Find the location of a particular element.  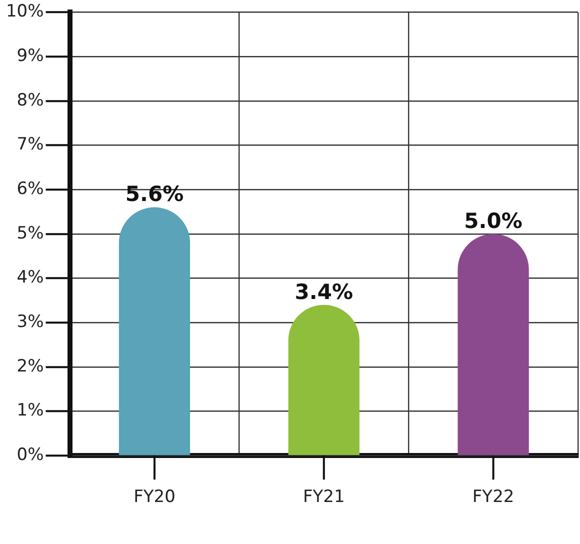

y-tick-label: 5% is located at coordinates (30, 233).